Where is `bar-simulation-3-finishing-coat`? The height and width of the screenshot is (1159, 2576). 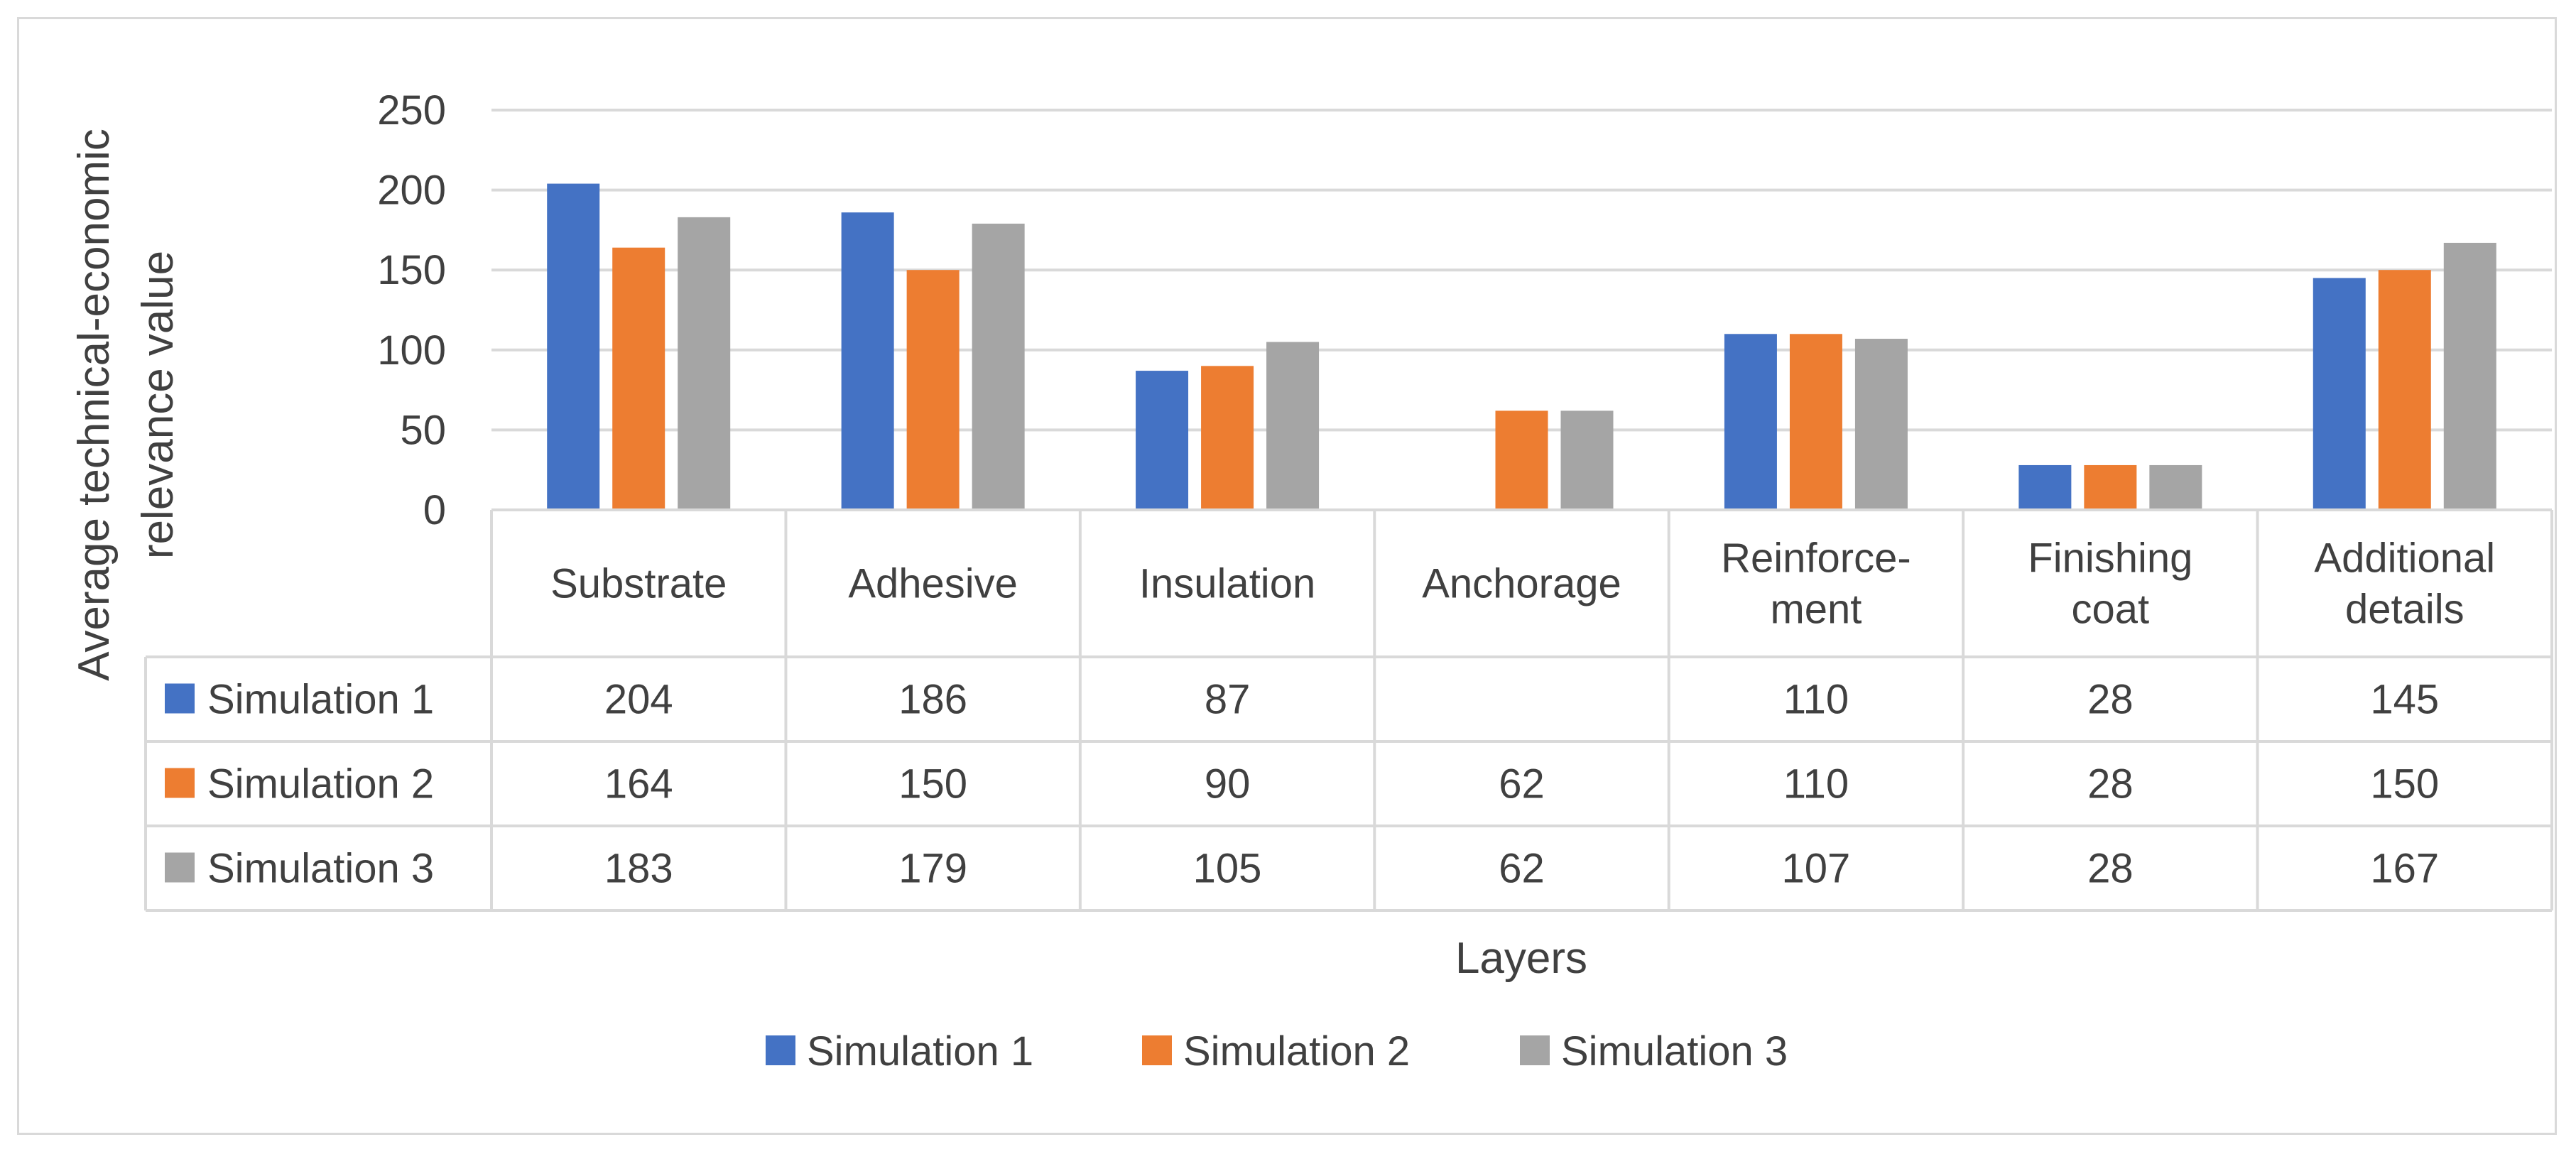
bar-simulation-3-finishing-coat is located at coordinates (2175, 487).